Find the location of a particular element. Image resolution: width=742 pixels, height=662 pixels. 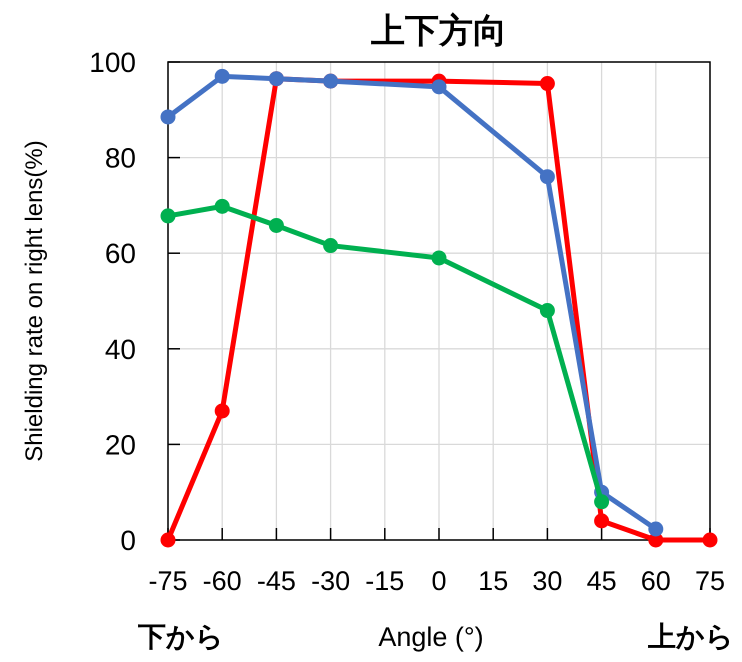

text: 下から is located at coordinates (180, 636).